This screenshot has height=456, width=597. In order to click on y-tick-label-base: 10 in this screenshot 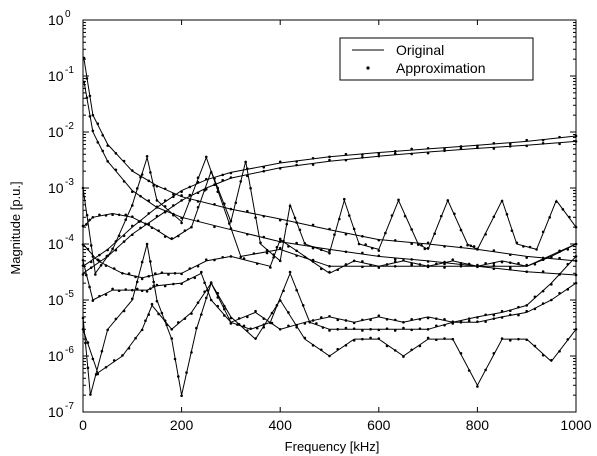, I will do `click(56, 300)`.